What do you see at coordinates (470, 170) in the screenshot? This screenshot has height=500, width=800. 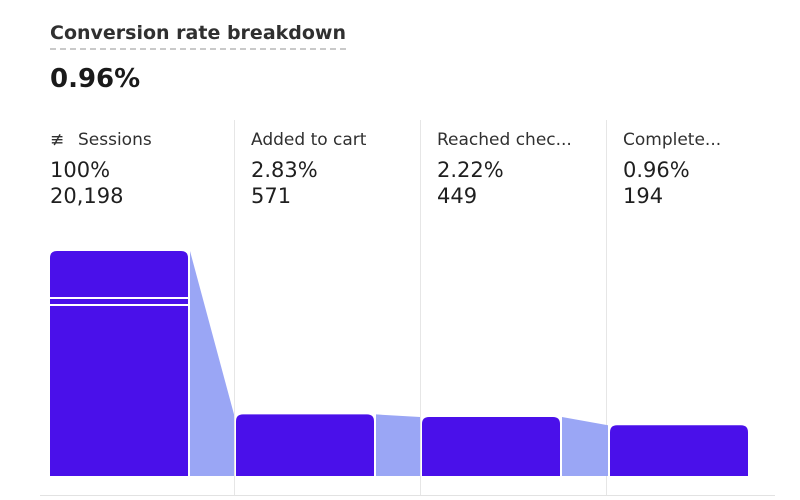 I see `stage-percent: 2.22%` at bounding box center [470, 170].